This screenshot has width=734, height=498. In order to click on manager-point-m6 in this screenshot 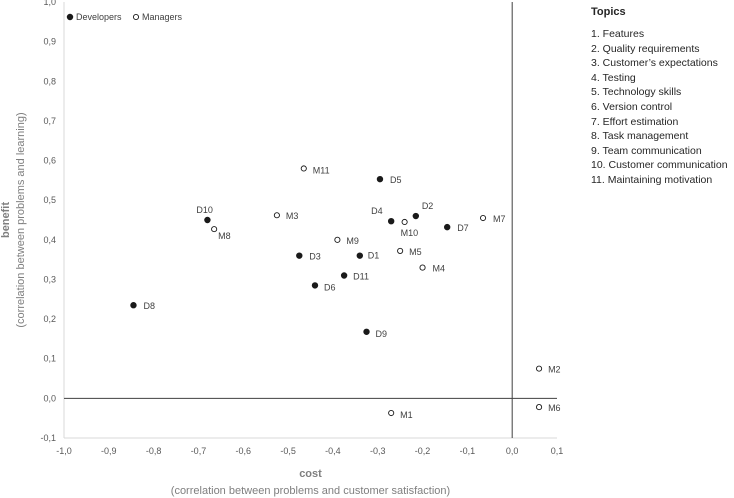, I will do `click(539, 407)`.